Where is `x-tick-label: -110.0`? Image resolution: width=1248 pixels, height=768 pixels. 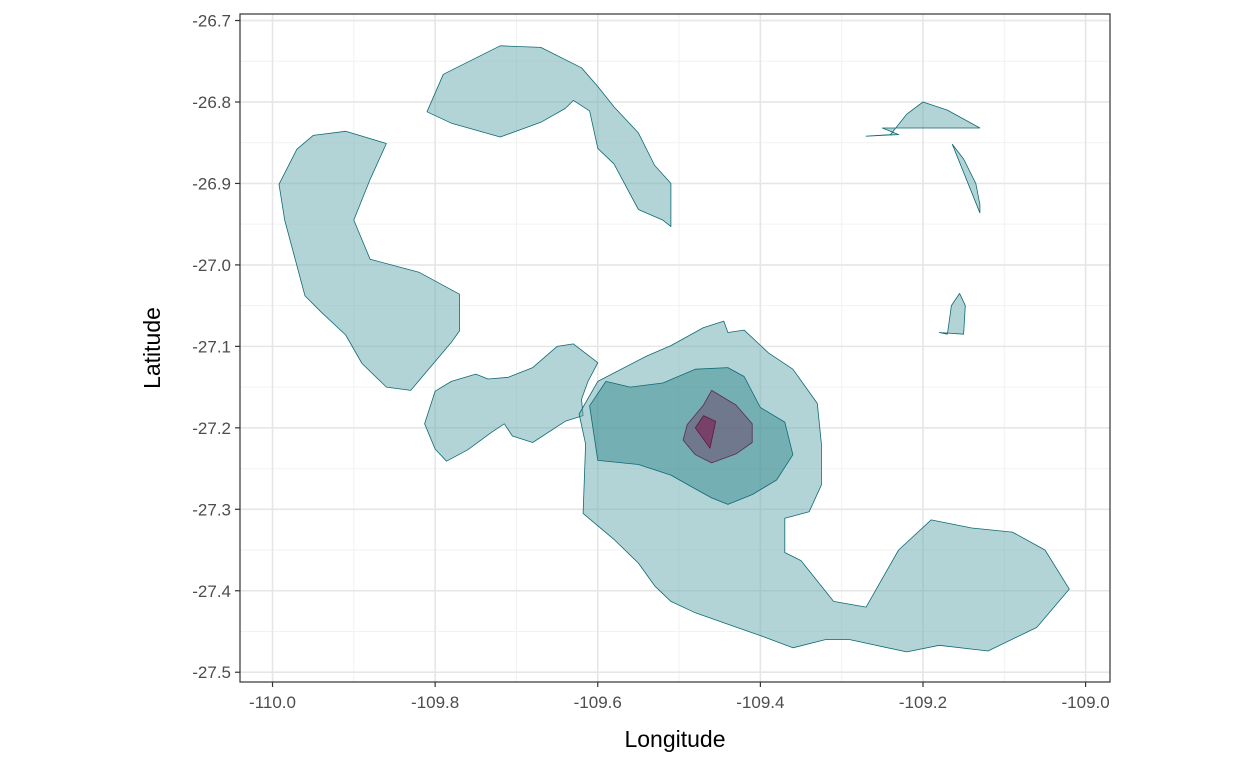
x-tick-label: -110.0 is located at coordinates (272, 702).